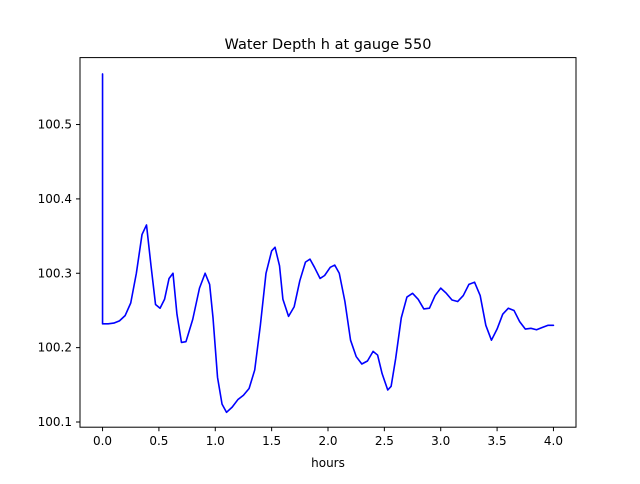  I want to click on y-tick-label: 100.2, so click(55, 348).